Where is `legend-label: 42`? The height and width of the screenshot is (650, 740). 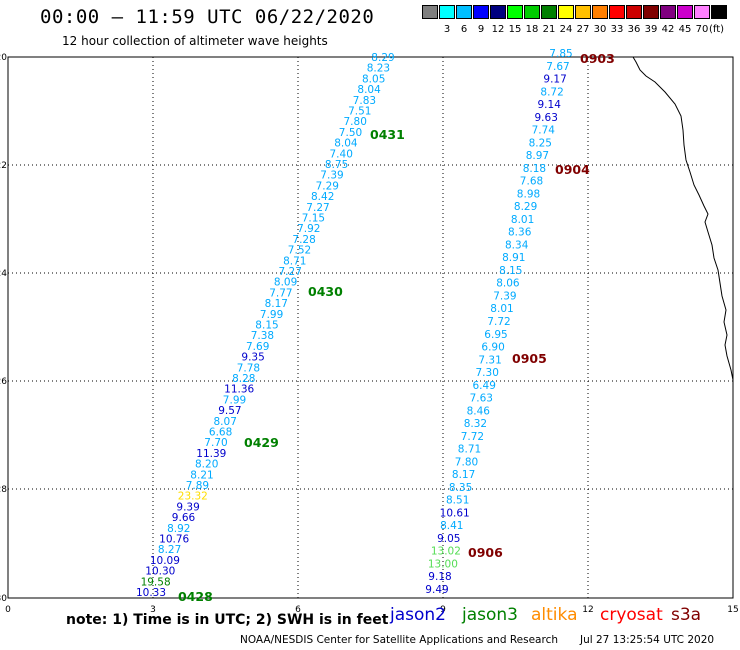 legend-label: 42 is located at coordinates (668, 29).